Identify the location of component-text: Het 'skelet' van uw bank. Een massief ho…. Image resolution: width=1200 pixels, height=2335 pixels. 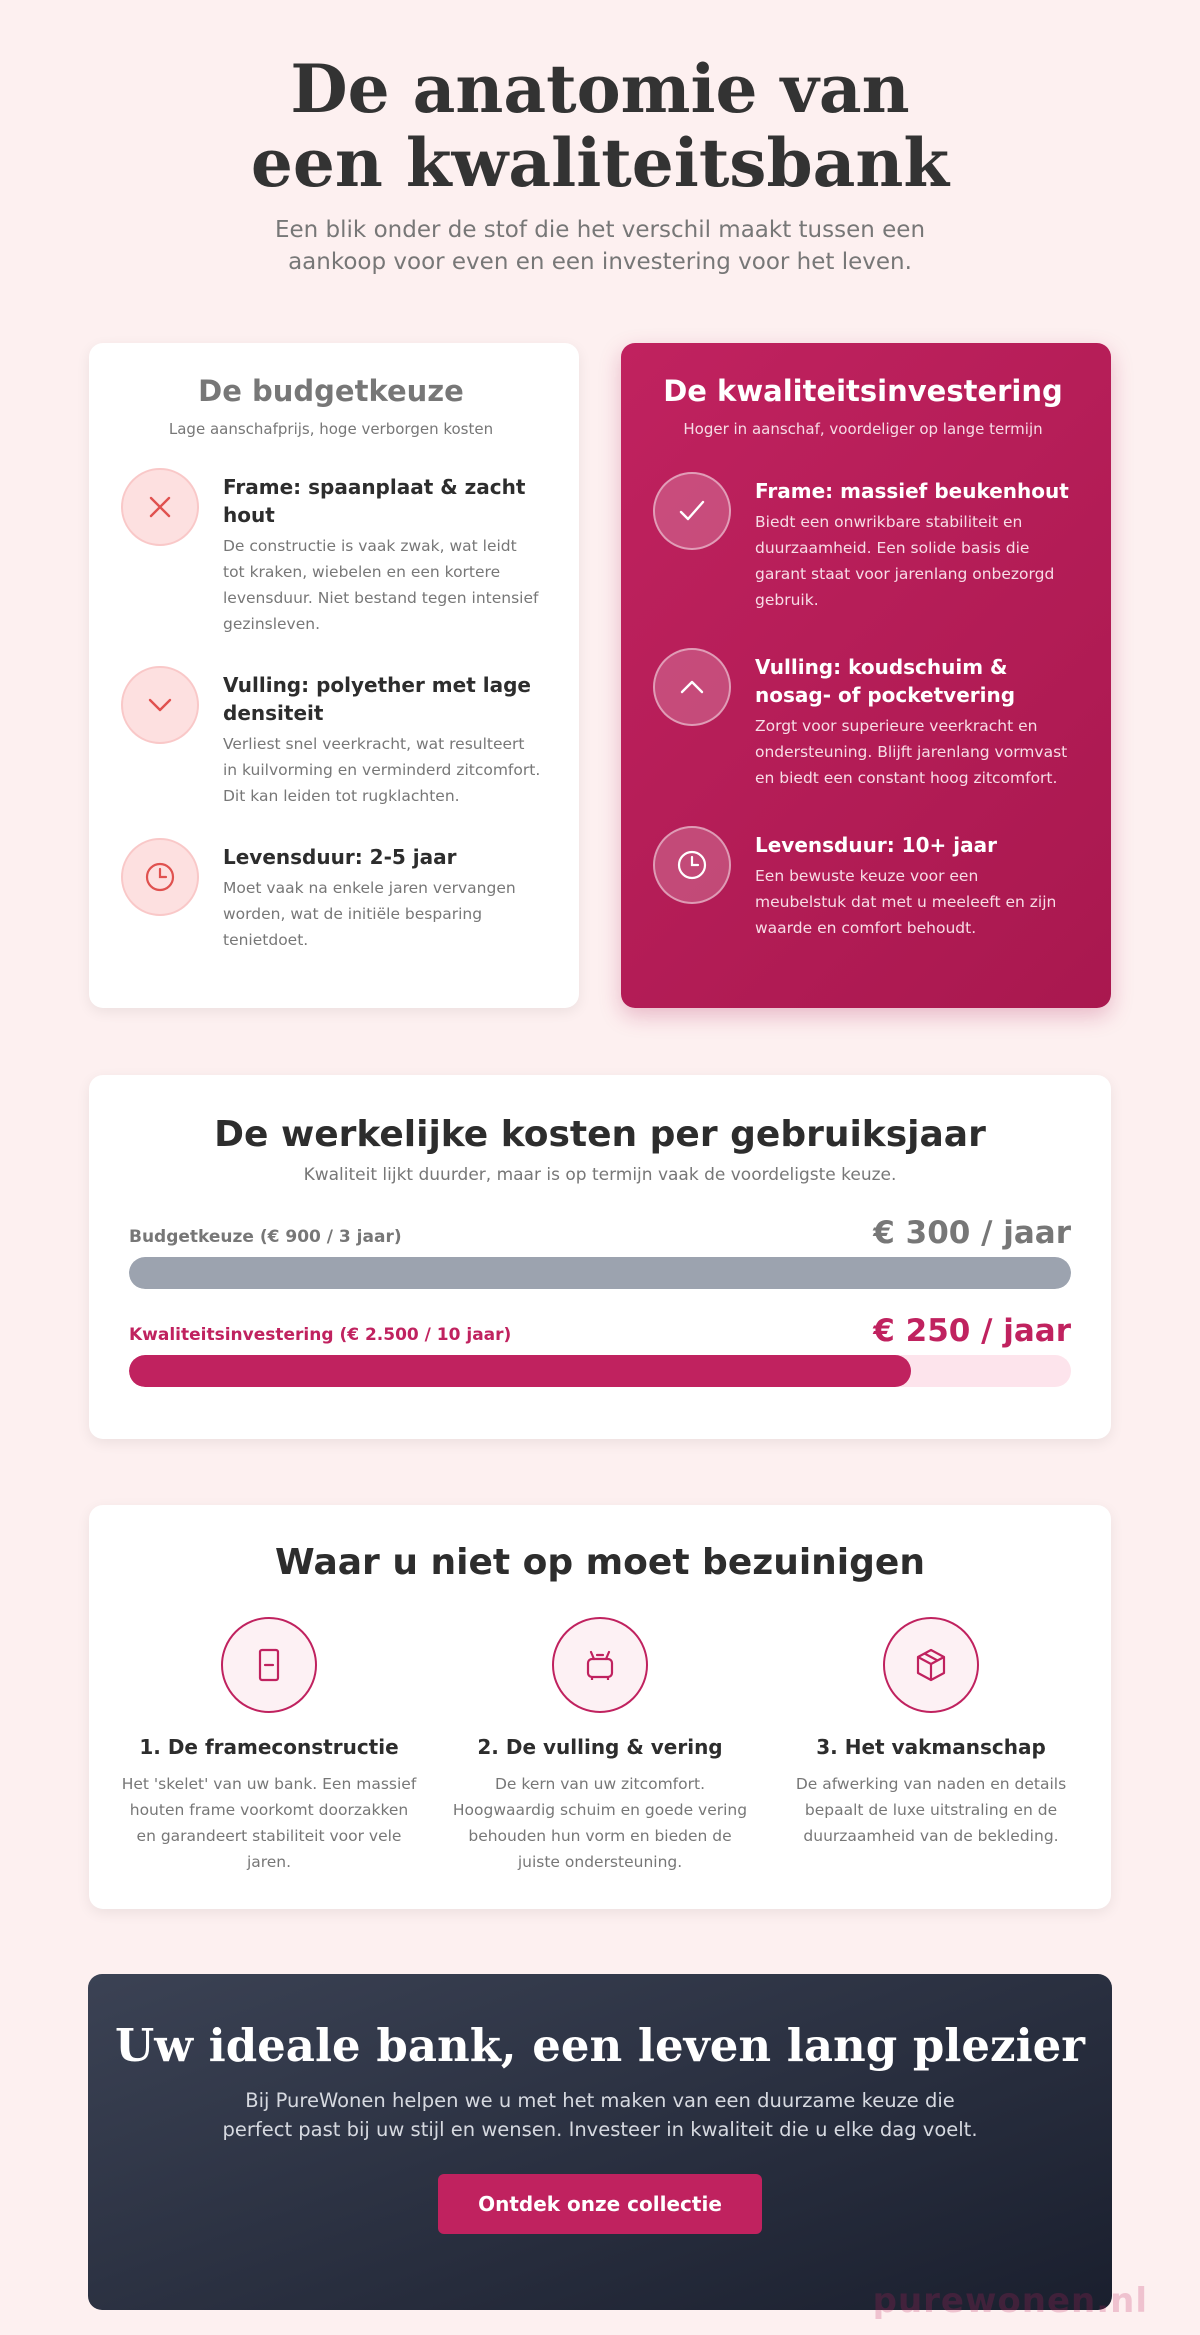
(269, 1823).